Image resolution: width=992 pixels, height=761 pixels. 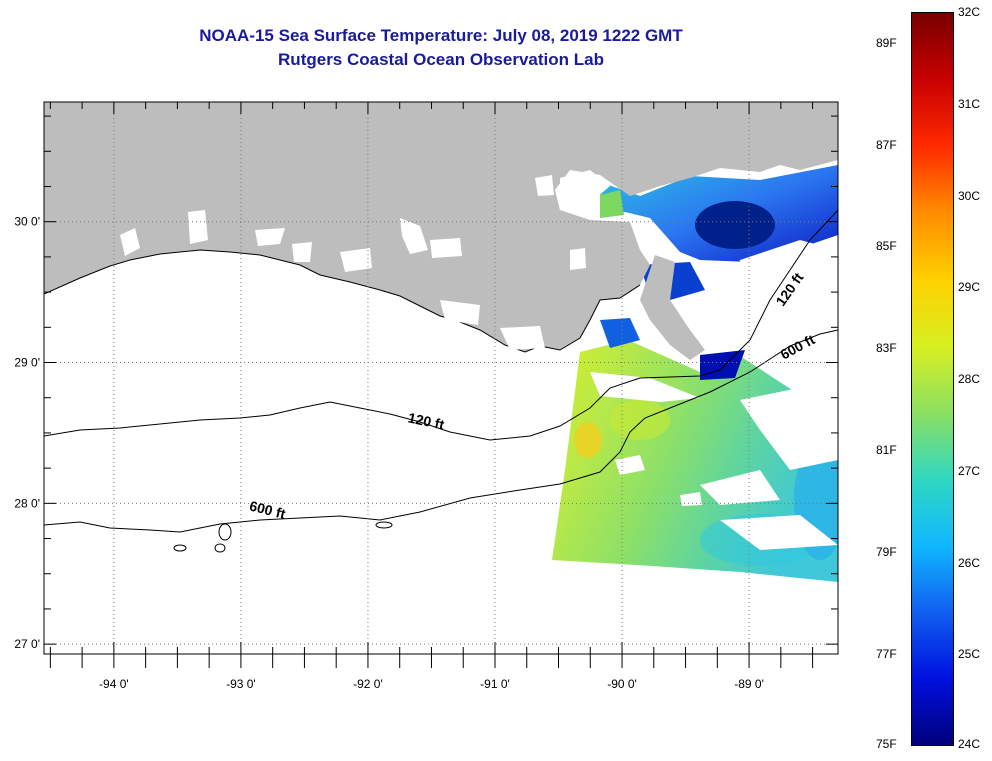 I want to click on colorbar-celsius-label: 26C, so click(x=969, y=562).